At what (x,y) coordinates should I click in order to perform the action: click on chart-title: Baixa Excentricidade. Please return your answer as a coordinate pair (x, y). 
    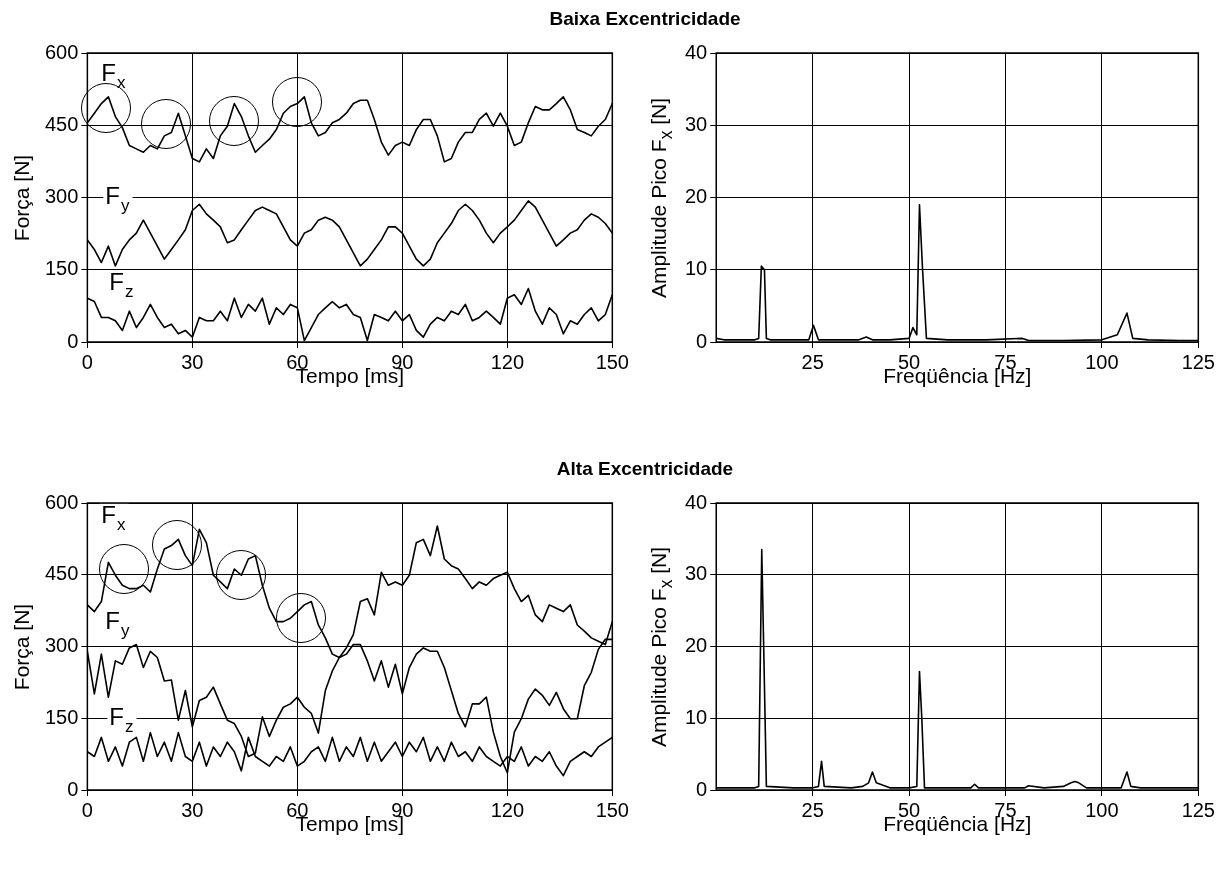
    Looking at the image, I should click on (645, 19).